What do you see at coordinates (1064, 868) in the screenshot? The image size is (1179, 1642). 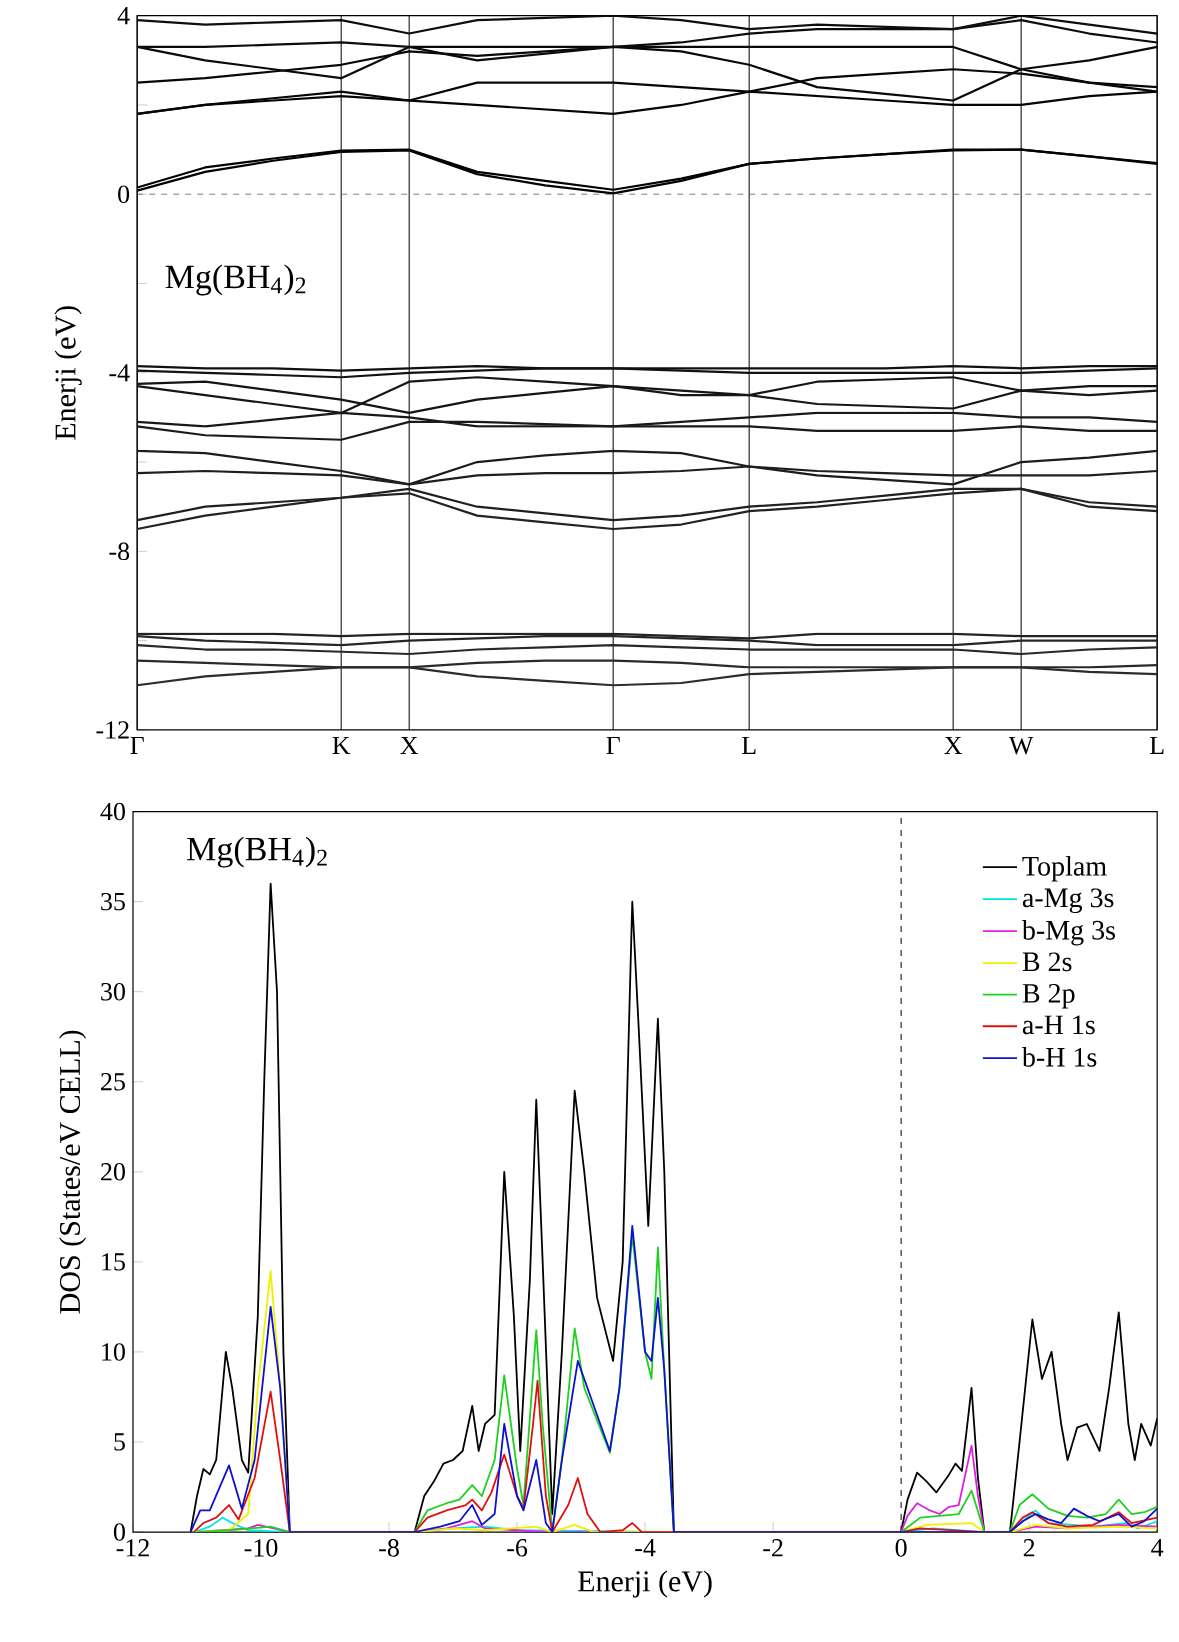 I see `legend-label: Toplam` at bounding box center [1064, 868].